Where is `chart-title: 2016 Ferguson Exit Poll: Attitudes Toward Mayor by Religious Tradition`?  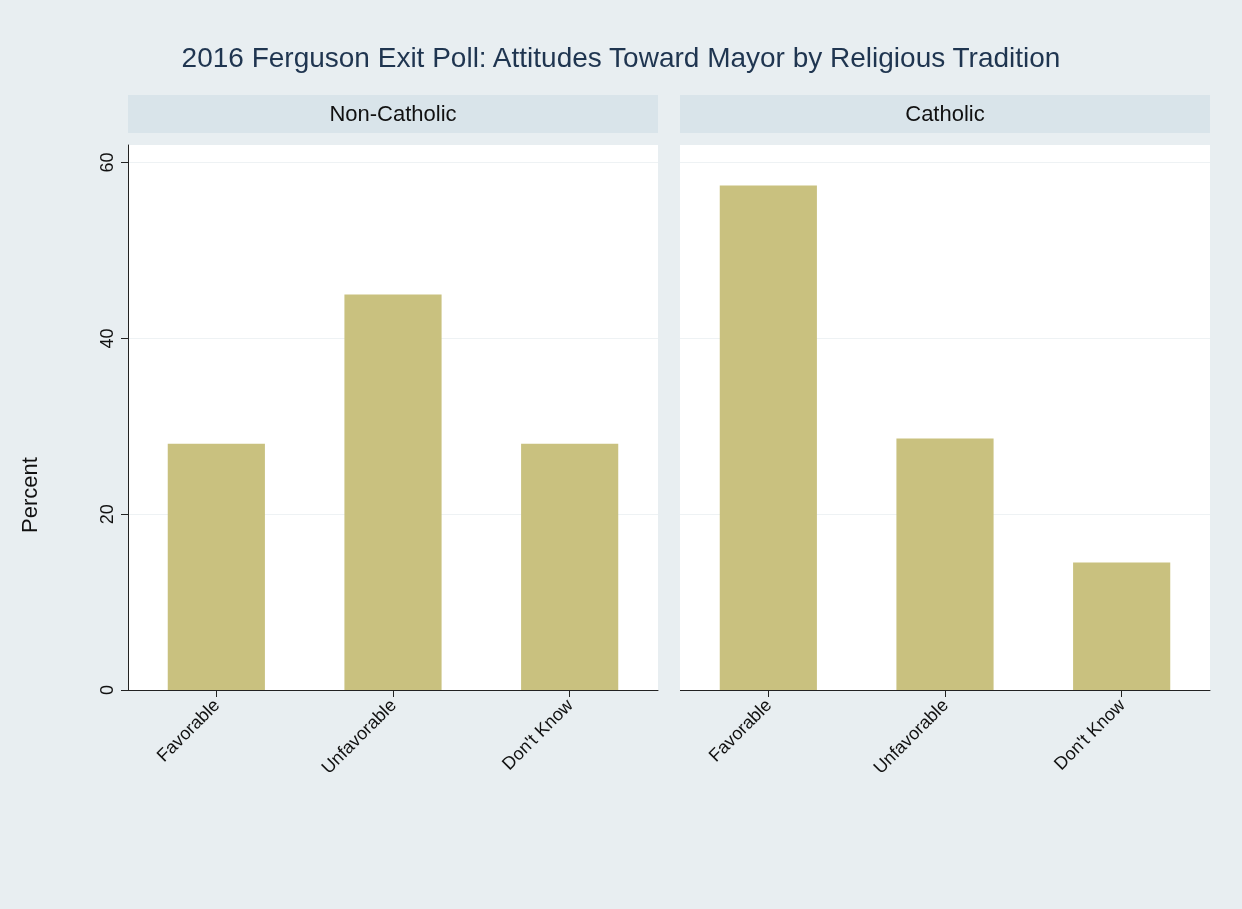
chart-title: 2016 Ferguson Exit Poll: Attitudes Toward Mayor by Religious Tradition is located at coordinates (621, 58).